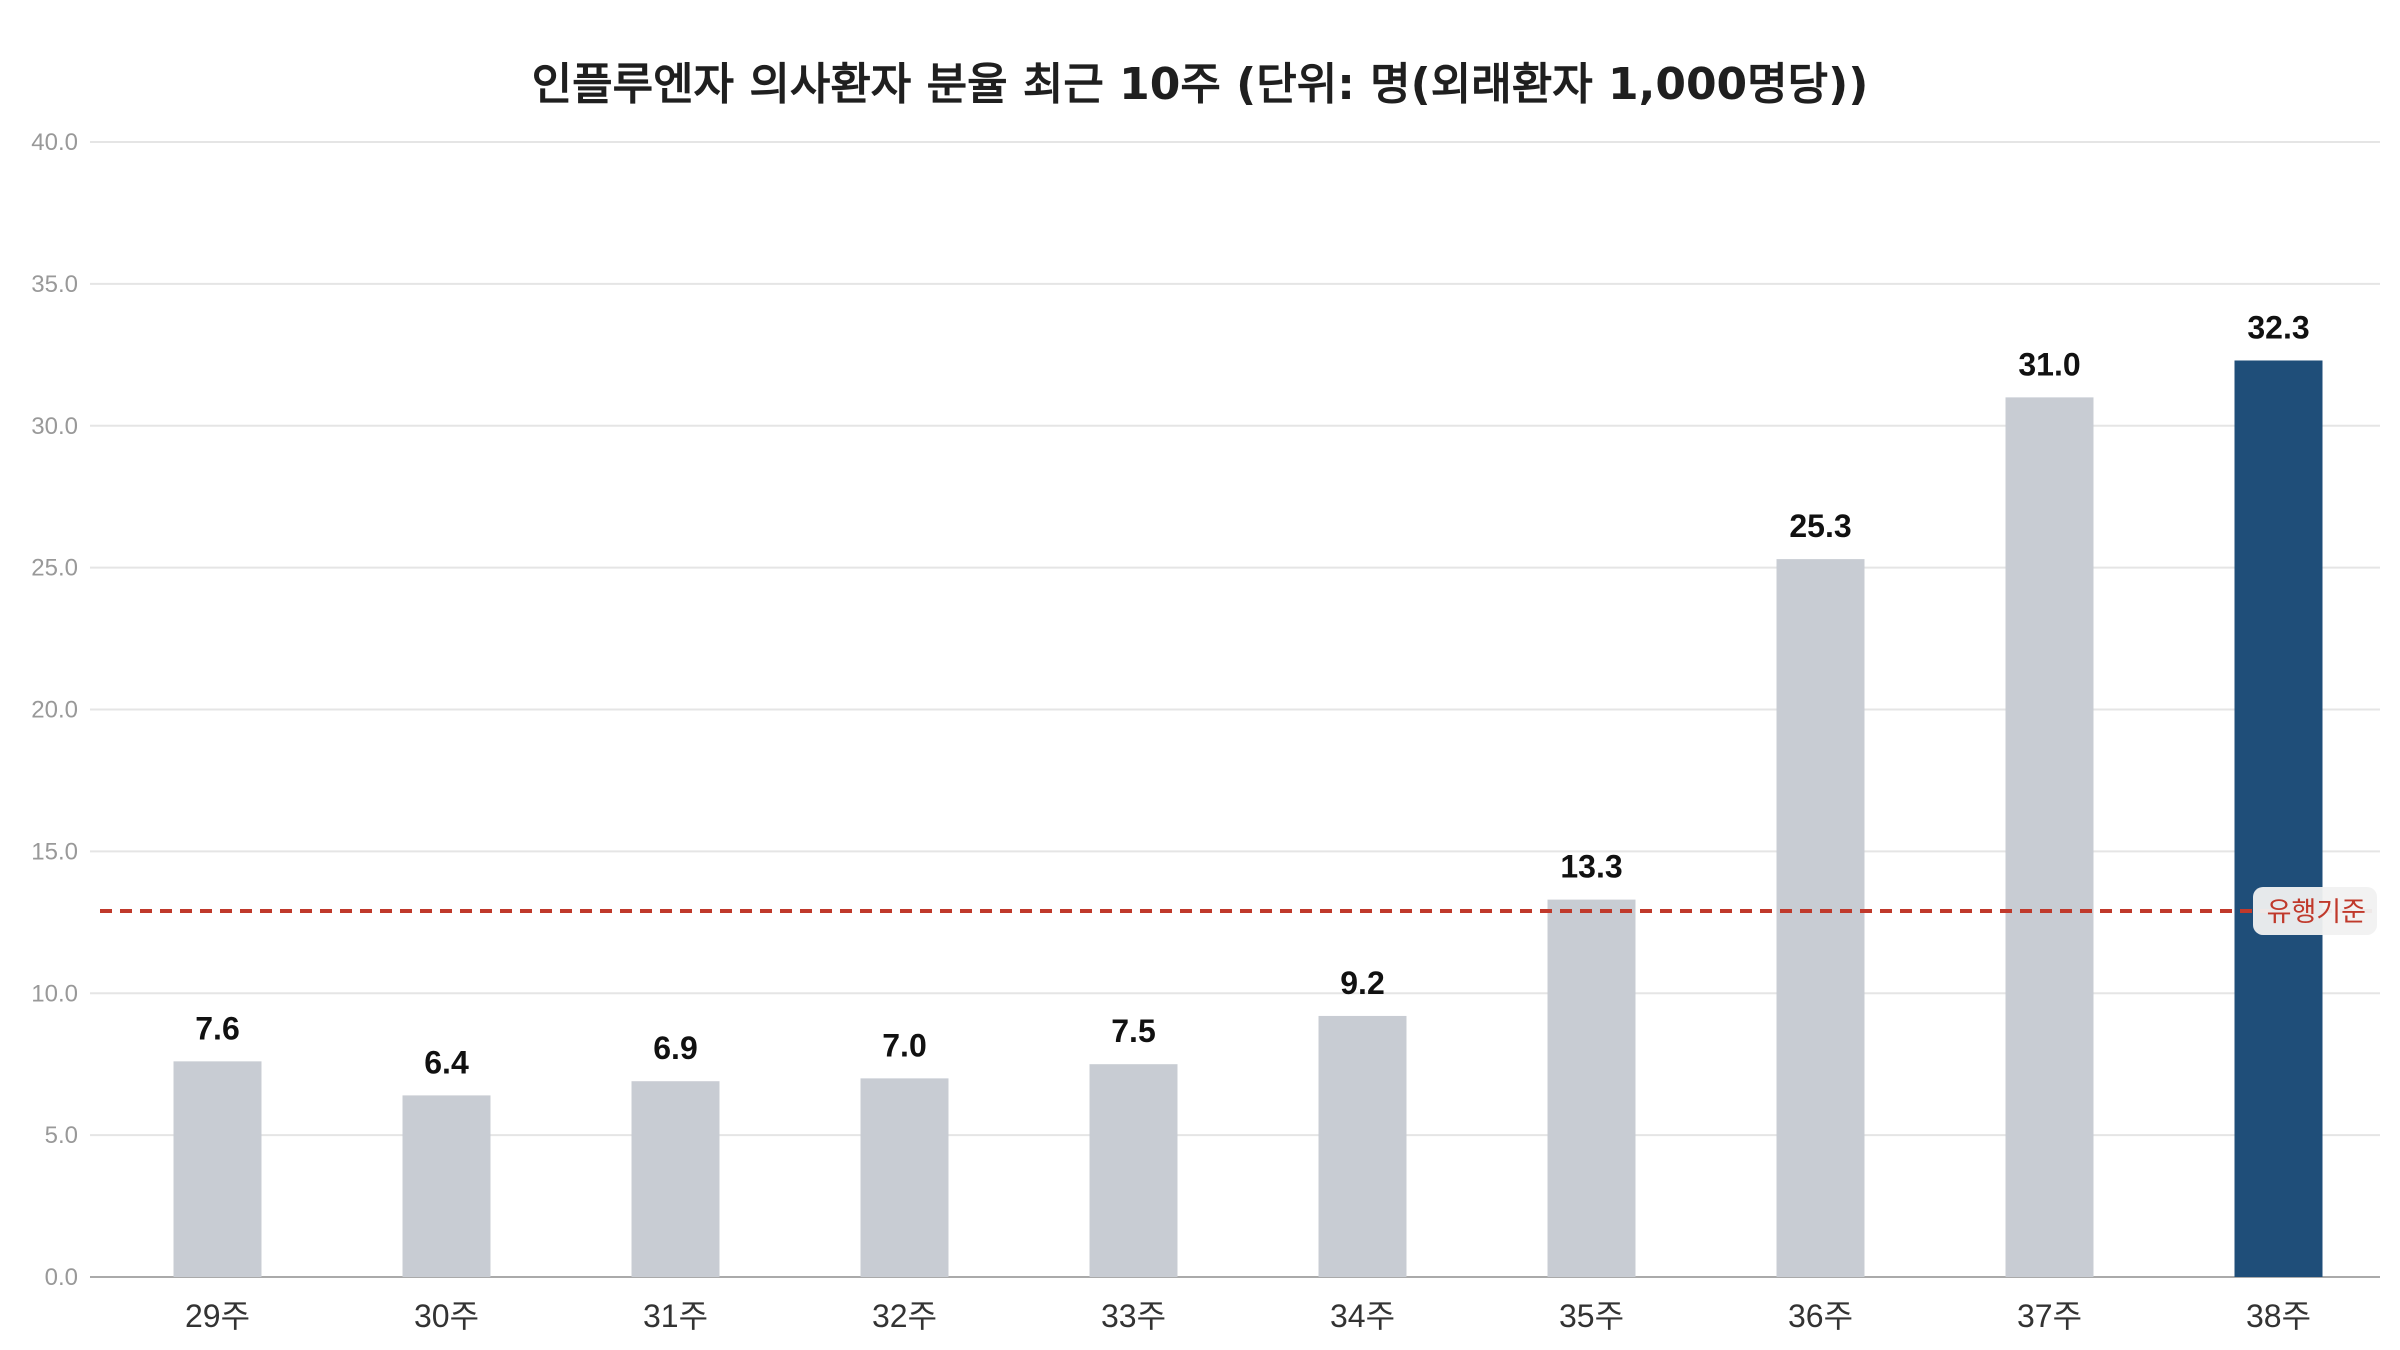 The image size is (2400, 1350). Describe the element at coordinates (1591, 1316) in the screenshot. I see `x-tick-label: 35주` at that location.